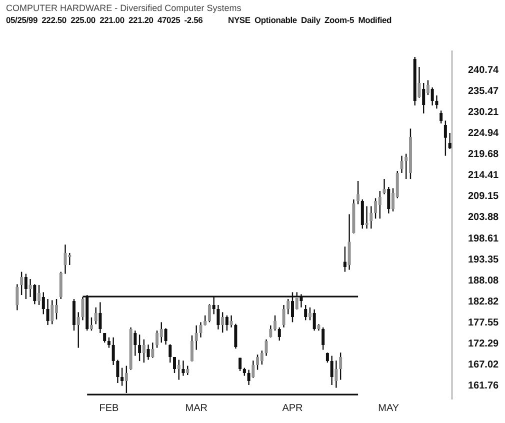  What do you see at coordinates (484, 154) in the screenshot?
I see `y-tick-label: 219.68` at bounding box center [484, 154].